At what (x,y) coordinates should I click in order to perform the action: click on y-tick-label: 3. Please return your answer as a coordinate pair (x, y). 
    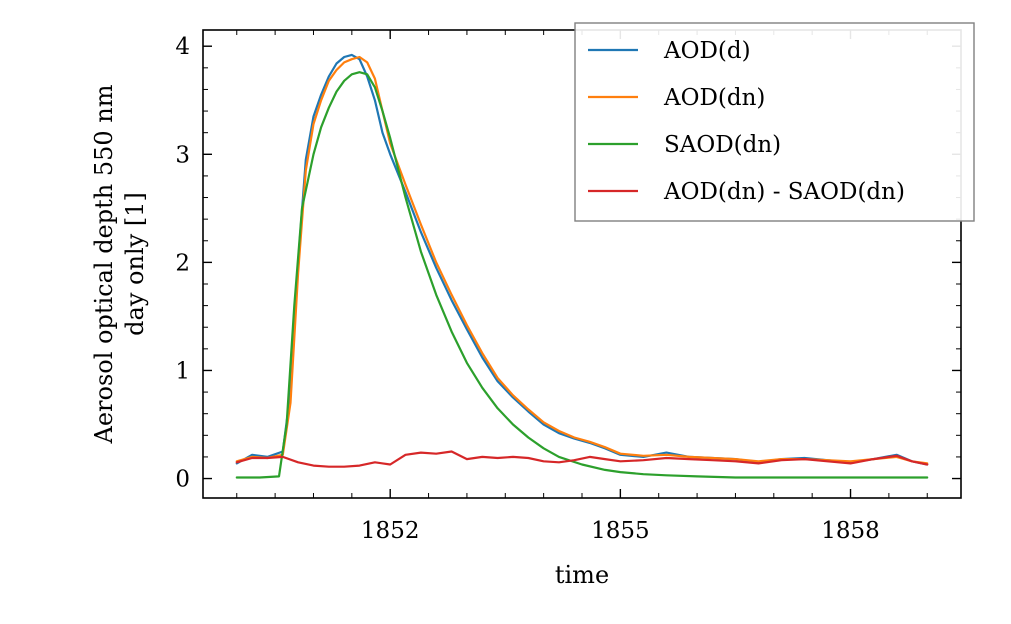
    Looking at the image, I should click on (182, 155).